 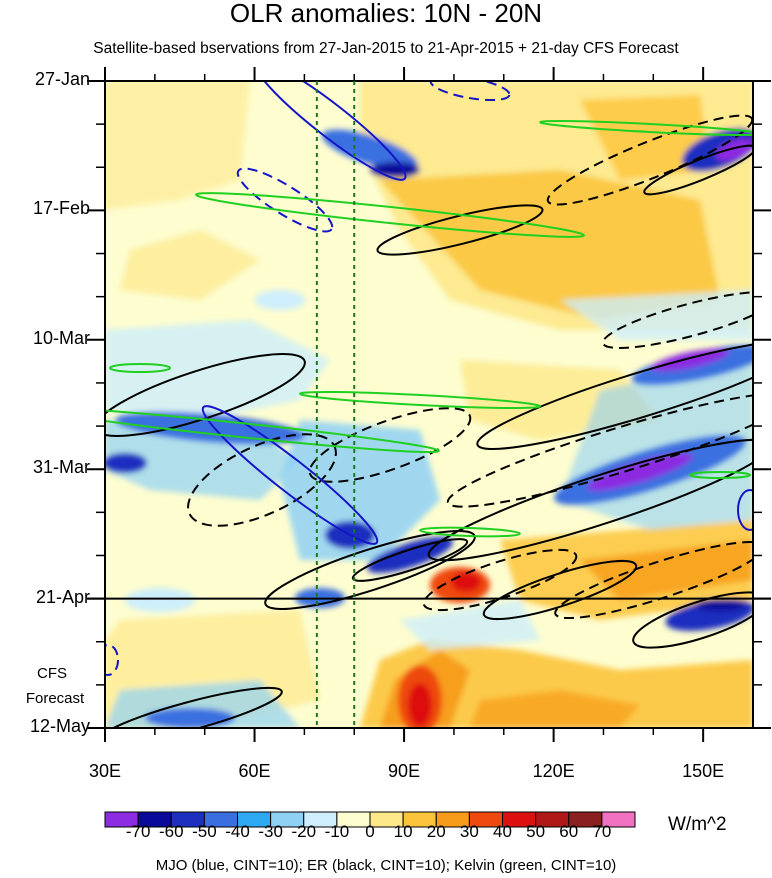 What do you see at coordinates (602, 831) in the screenshot?
I see `colorbar-label: 70` at bounding box center [602, 831].